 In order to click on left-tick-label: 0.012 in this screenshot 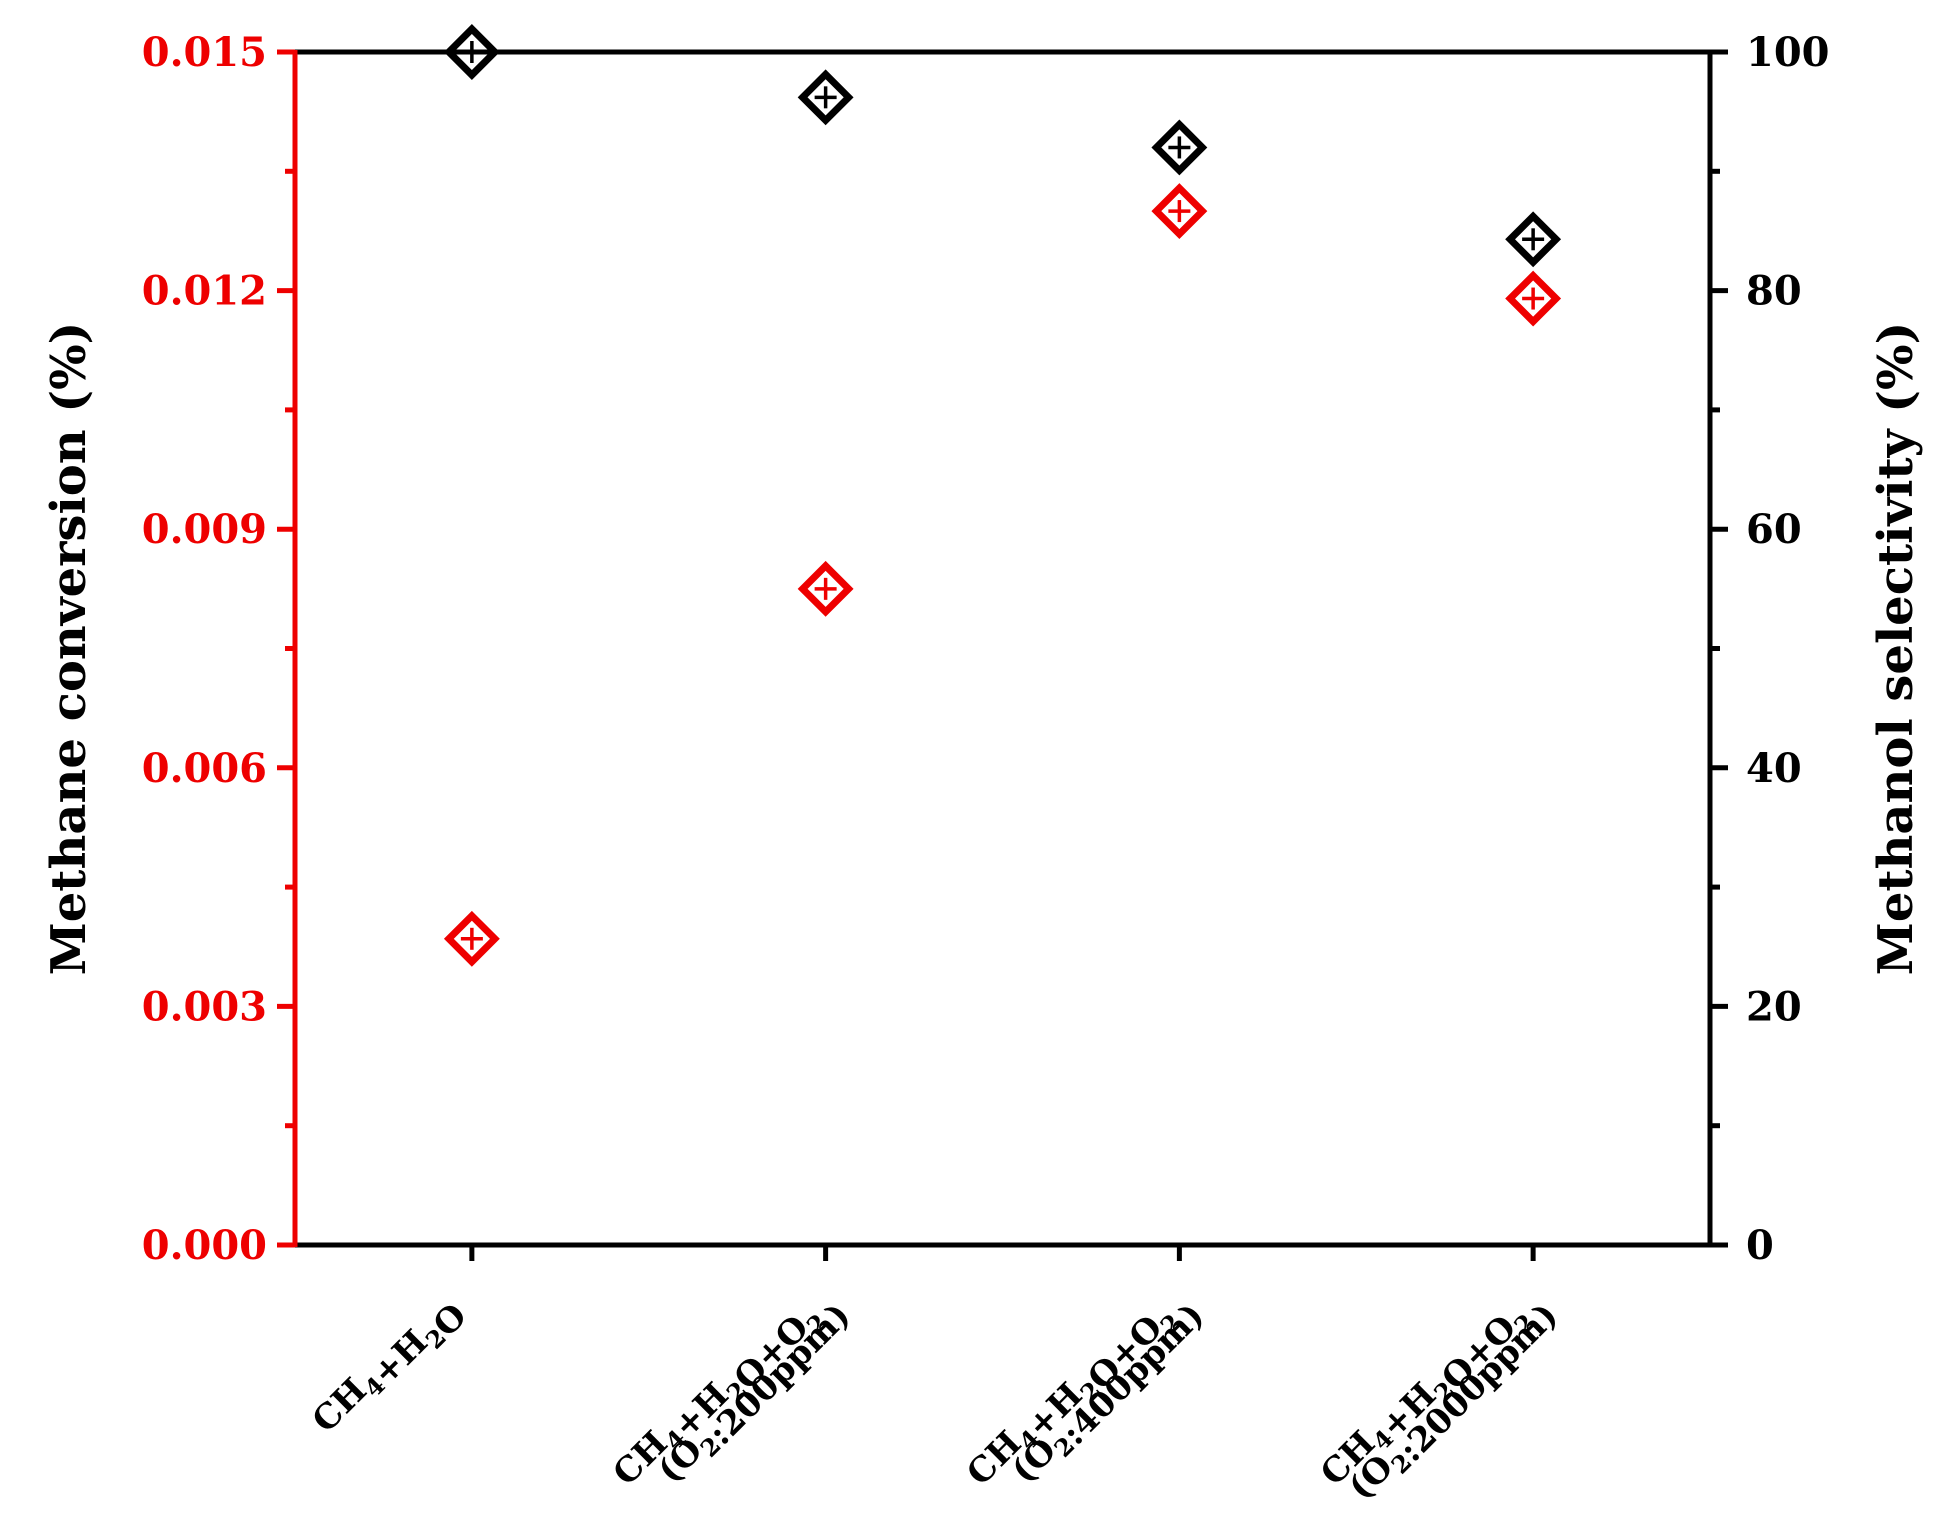, I will do `click(204, 291)`.